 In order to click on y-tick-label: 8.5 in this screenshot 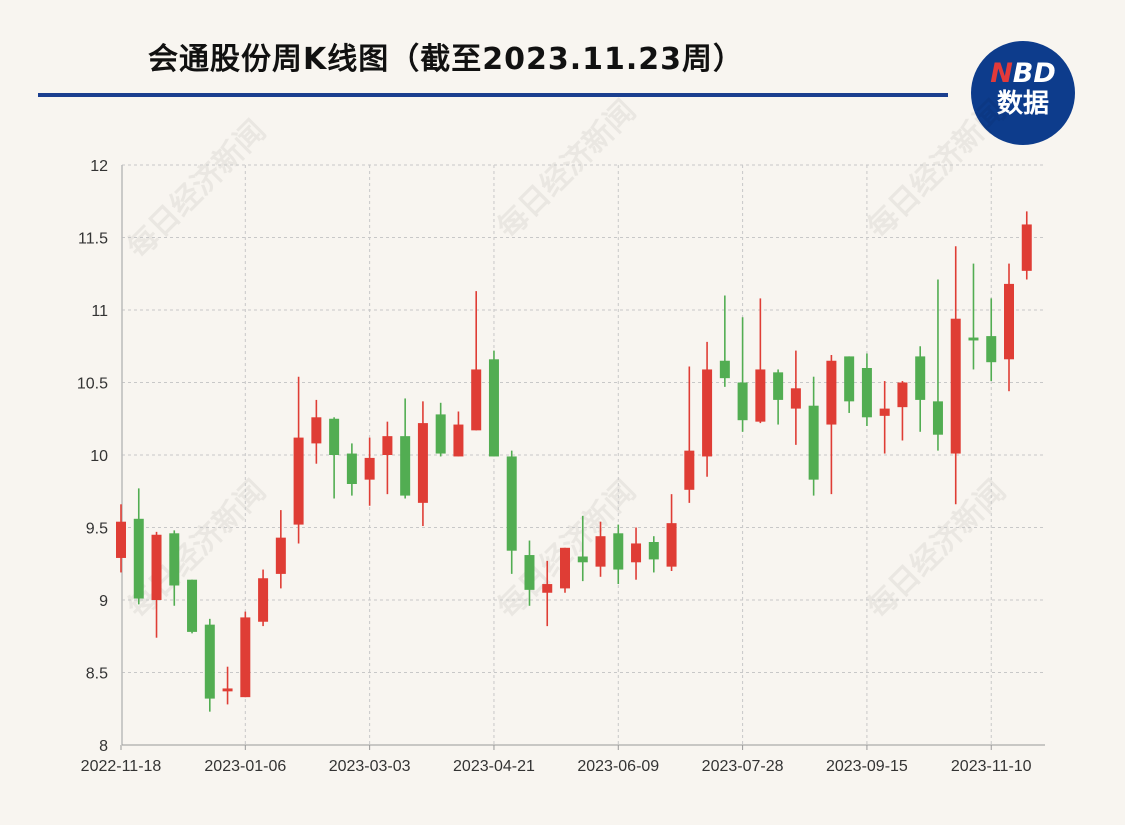, I will do `click(97, 674)`.